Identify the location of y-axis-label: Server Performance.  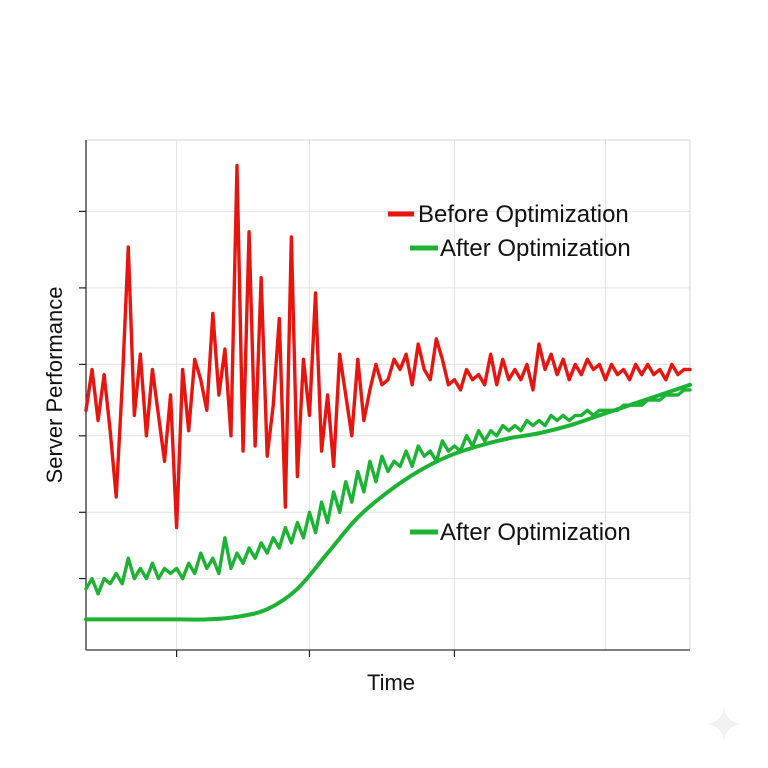
(54, 385).